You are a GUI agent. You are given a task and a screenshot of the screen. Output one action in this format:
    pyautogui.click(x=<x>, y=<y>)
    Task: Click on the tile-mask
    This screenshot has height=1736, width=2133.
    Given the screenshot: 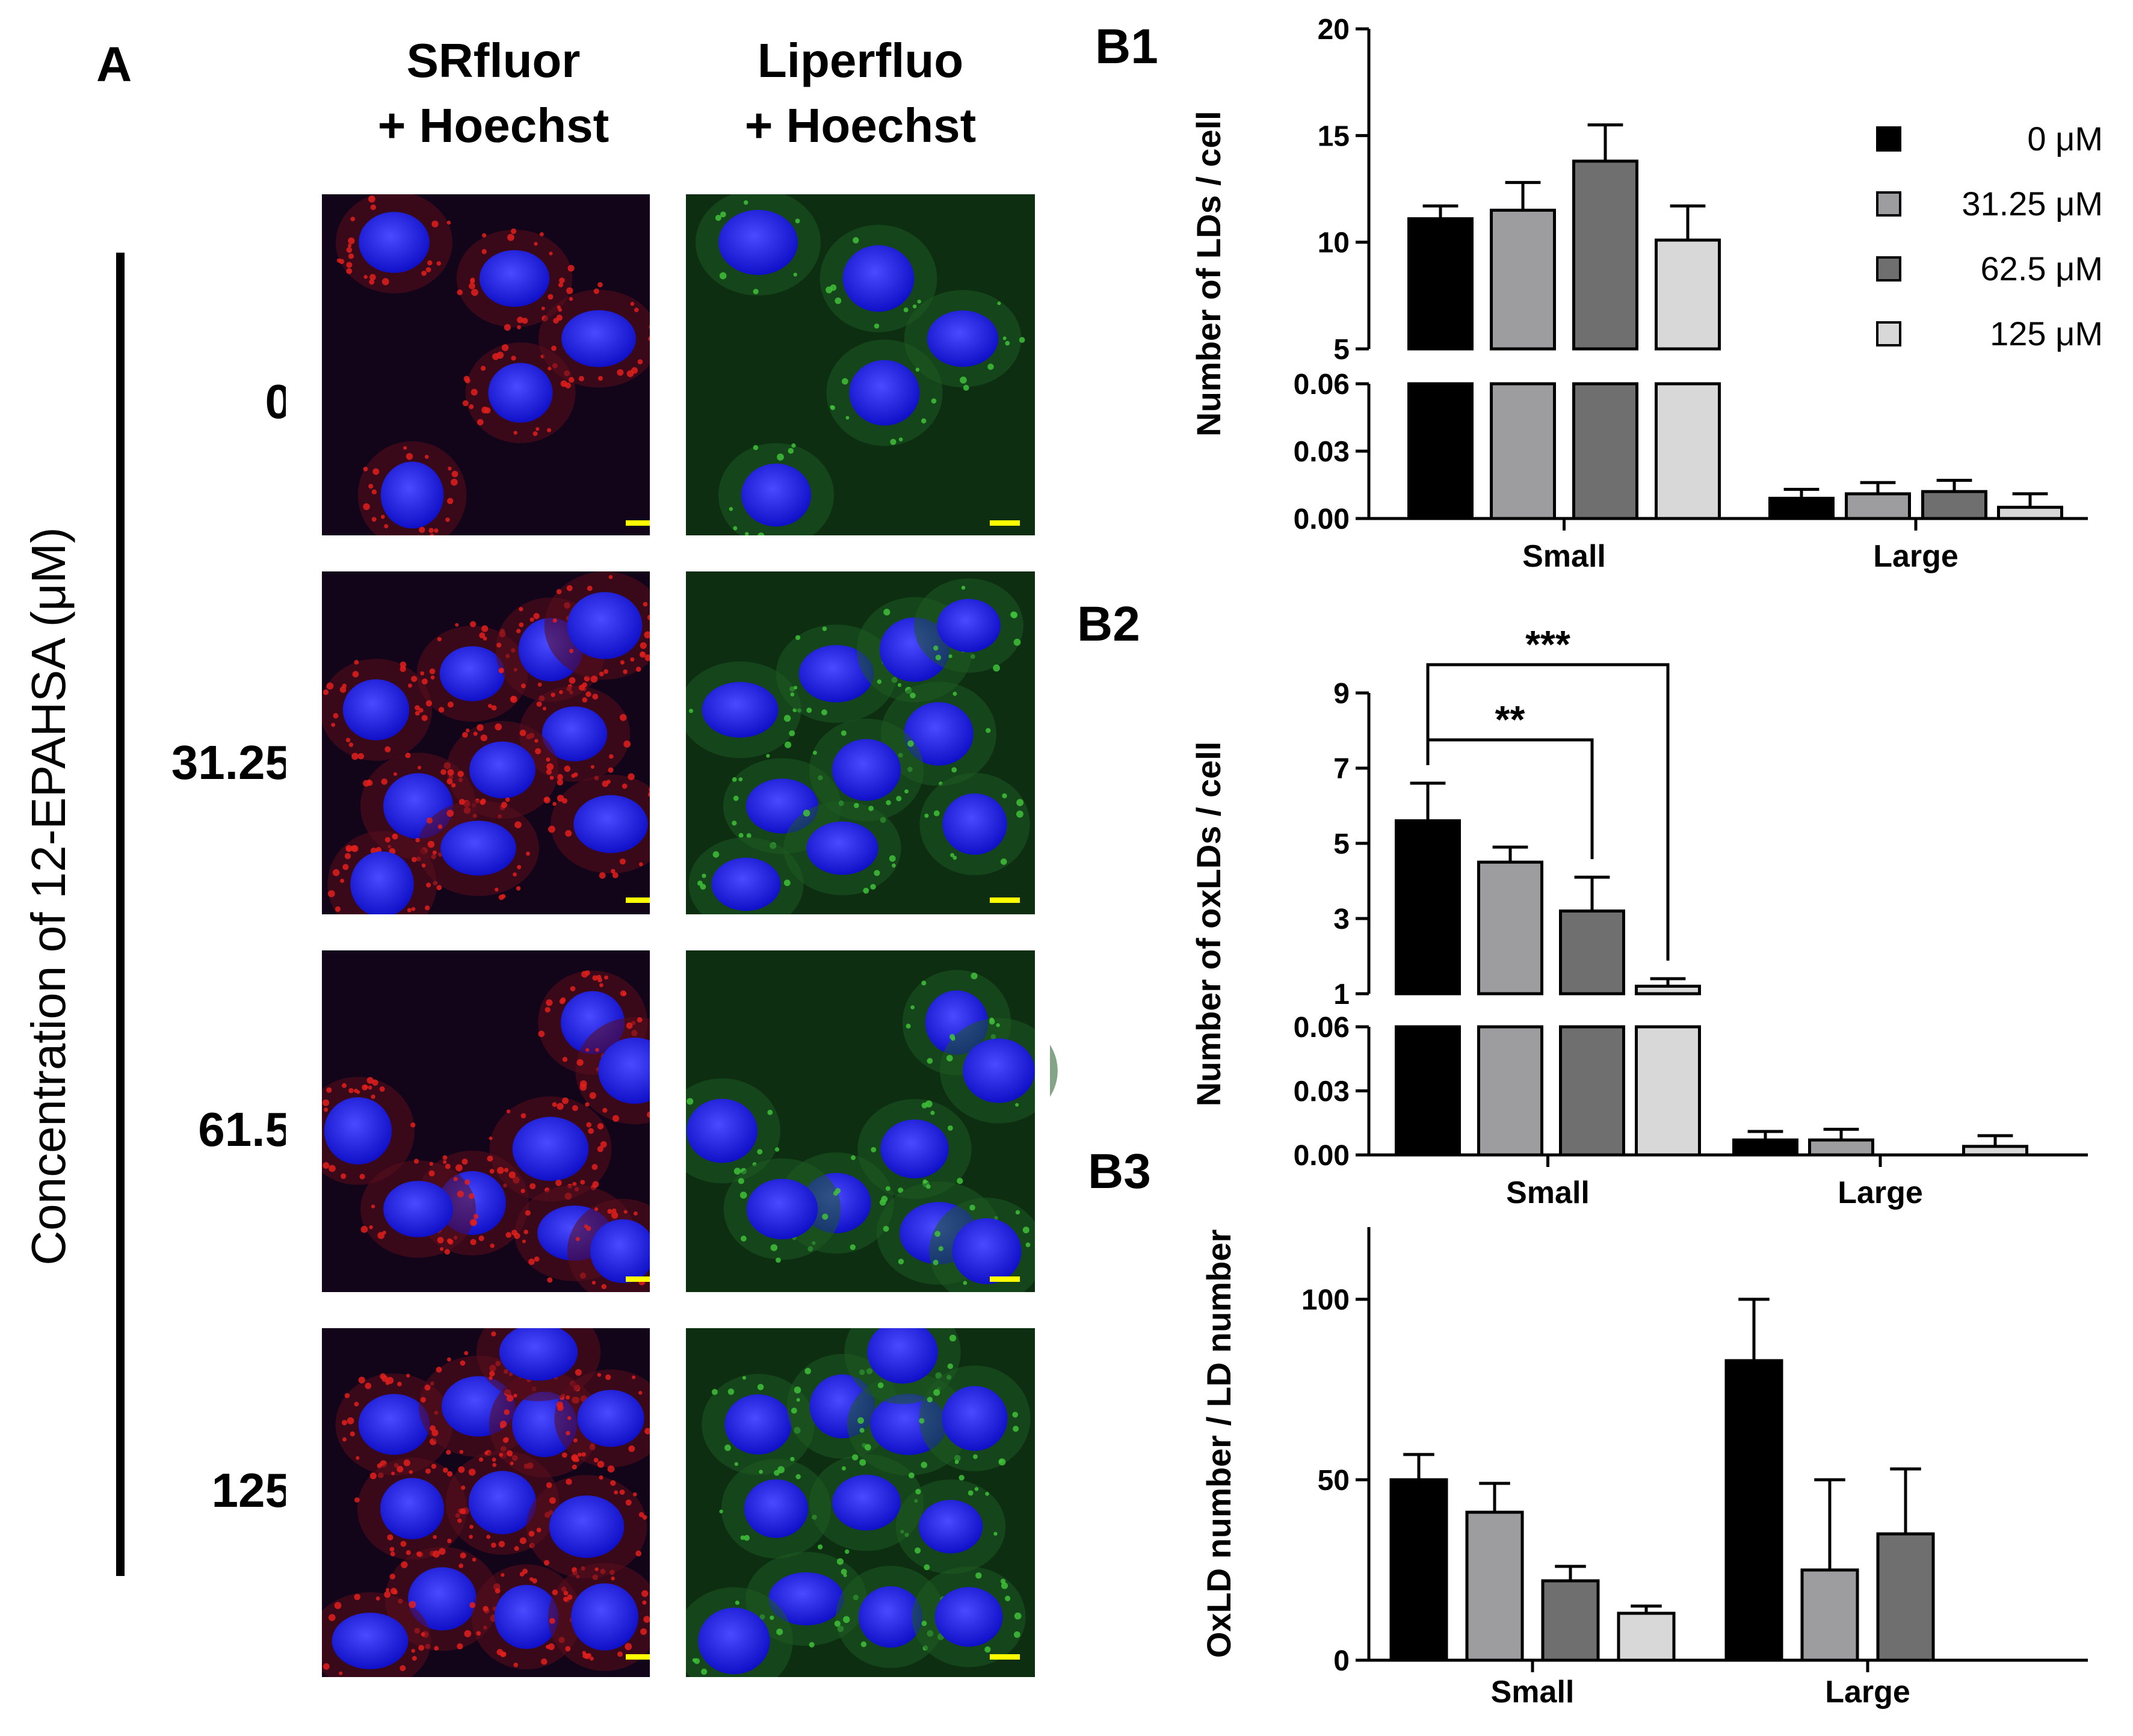 What is the action you would take?
    pyautogui.click(x=304, y=368)
    